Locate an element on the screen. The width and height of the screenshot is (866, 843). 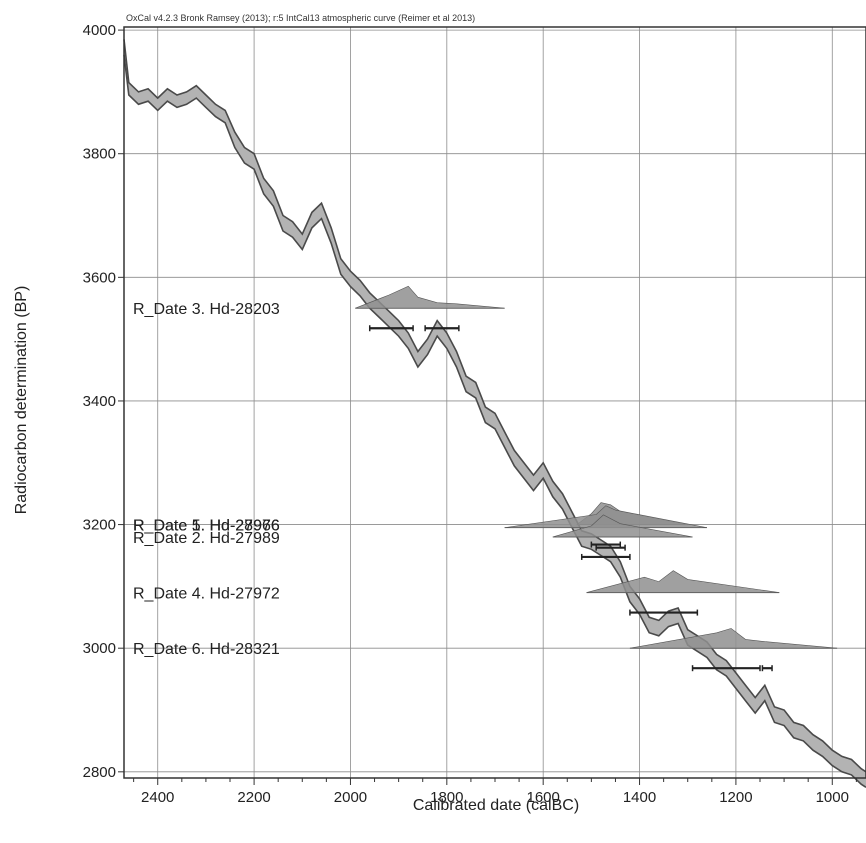
x-axis-label: Calibrated date (calBC) is located at coordinates (496, 805).